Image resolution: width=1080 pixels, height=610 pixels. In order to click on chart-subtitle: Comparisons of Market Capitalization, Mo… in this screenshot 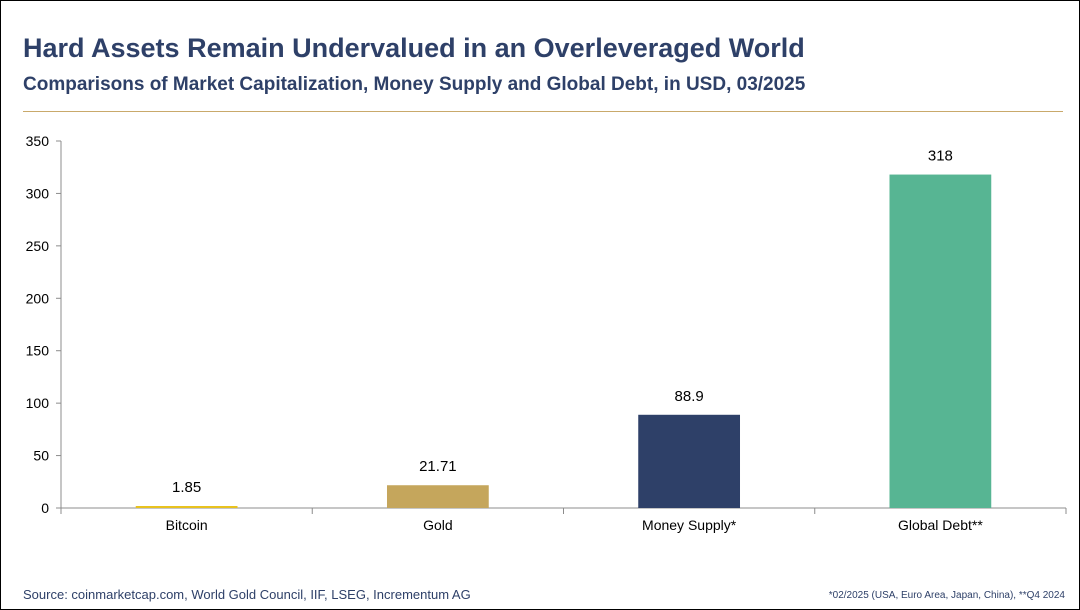, I will do `click(414, 84)`.